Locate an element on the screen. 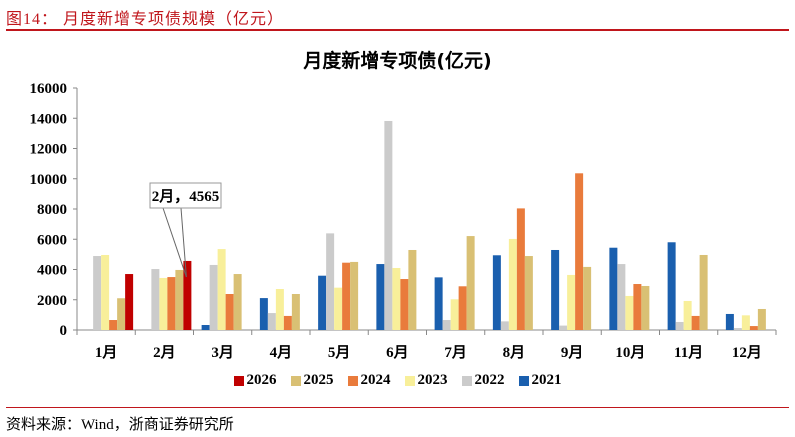 The height and width of the screenshot is (437, 795). y-tick-label: 12000 is located at coordinates (49, 150).